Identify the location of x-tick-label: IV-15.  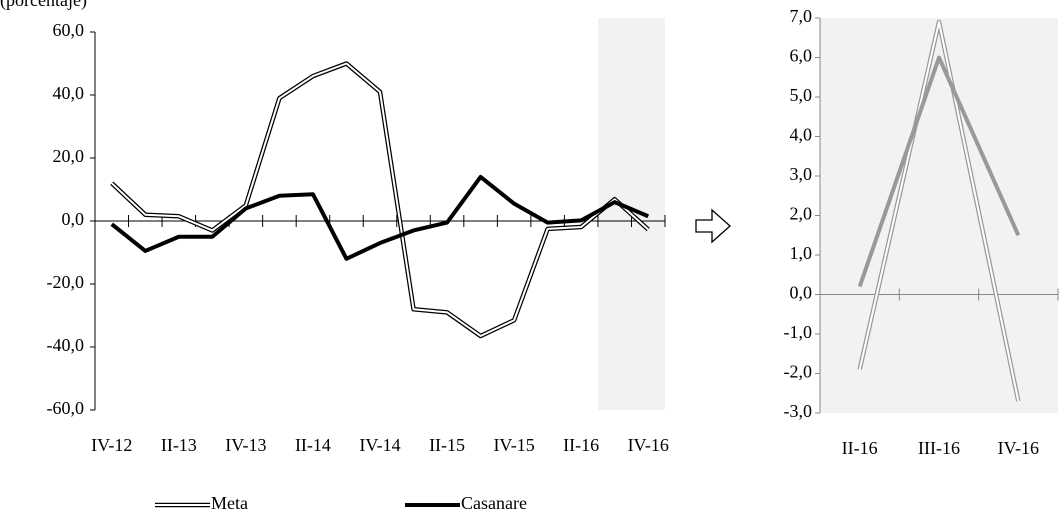
(513, 445).